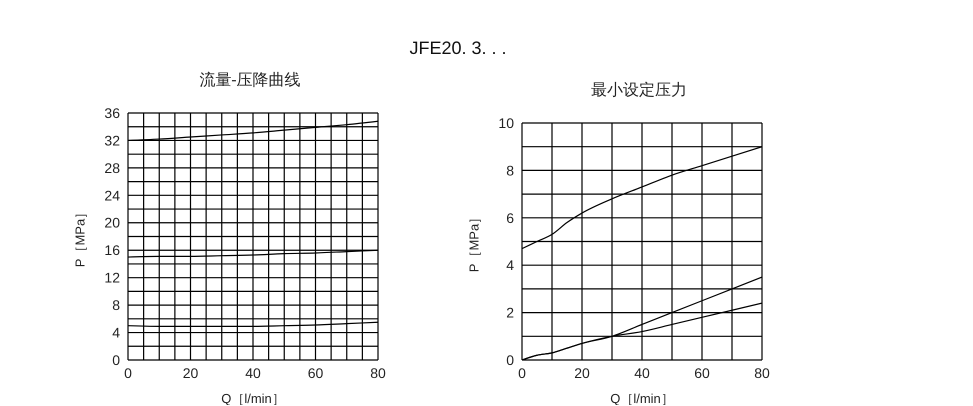 This screenshot has width=973, height=406. What do you see at coordinates (250, 80) in the screenshot?
I see `chart-title: 流量-压降曲线` at bounding box center [250, 80].